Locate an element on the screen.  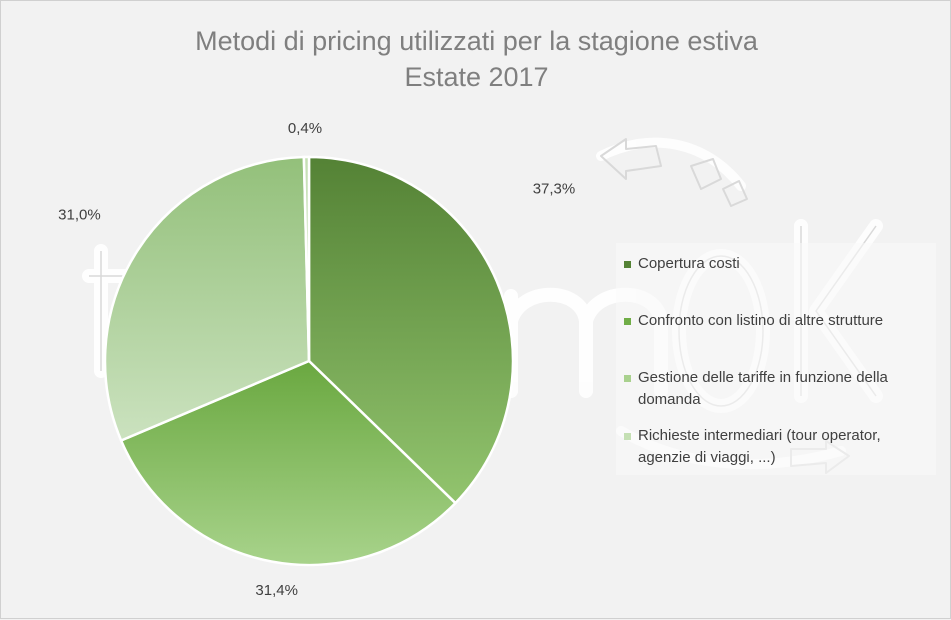
legend-label: Confronto con listino di altre strutture is located at coordinates (761, 320).